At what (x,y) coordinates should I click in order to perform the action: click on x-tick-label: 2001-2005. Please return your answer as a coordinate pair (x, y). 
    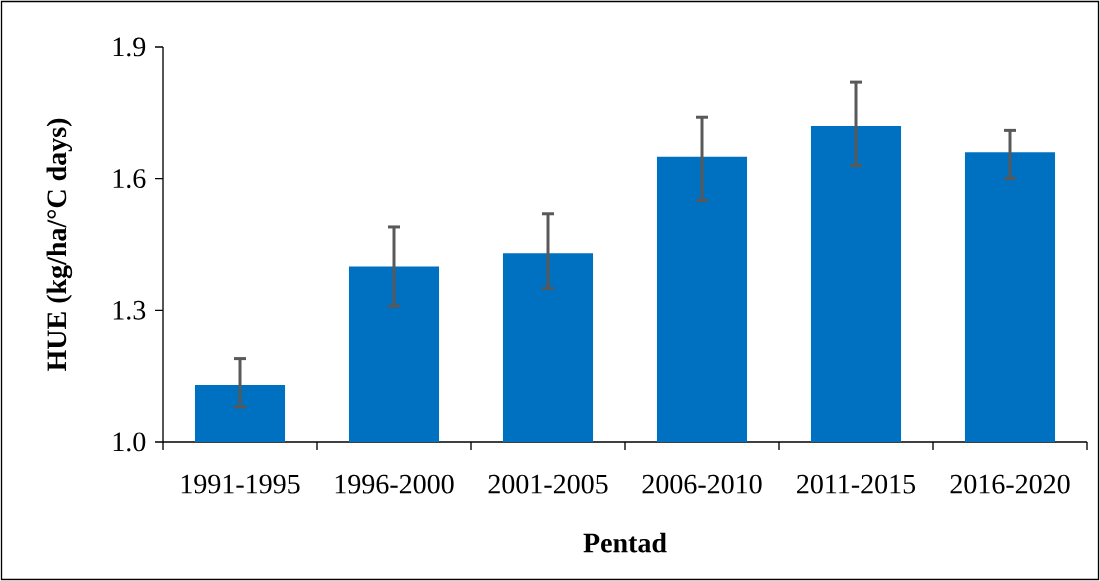
    Looking at the image, I should click on (548, 484).